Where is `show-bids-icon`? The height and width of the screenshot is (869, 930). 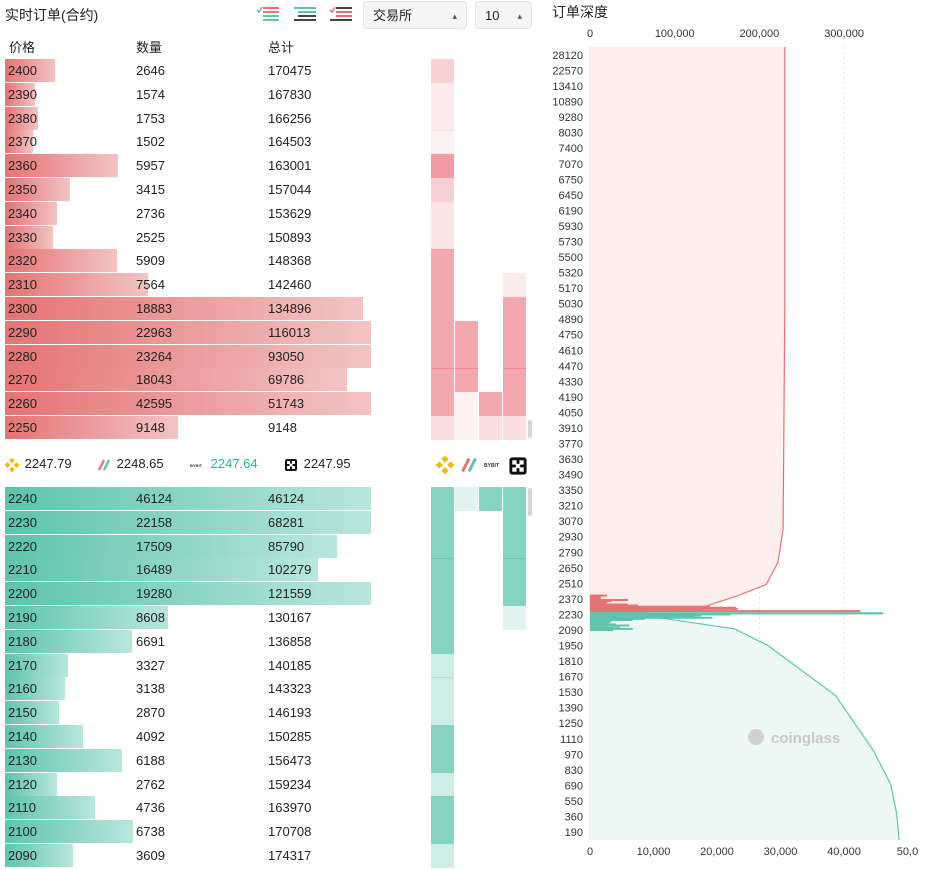
show-bids-icon is located at coordinates (305, 14).